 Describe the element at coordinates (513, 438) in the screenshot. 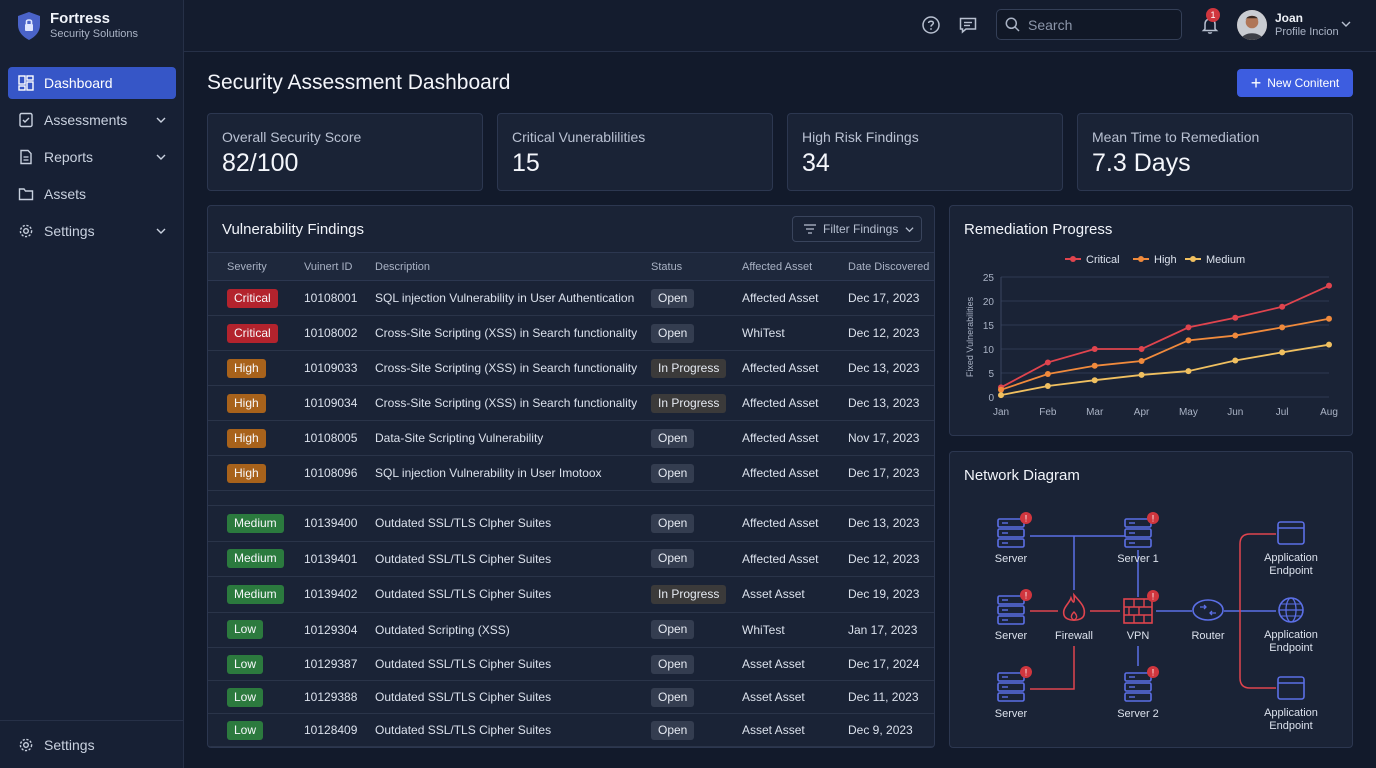

I see `description-cell: Data-Site Scripting Vulnerability` at that location.